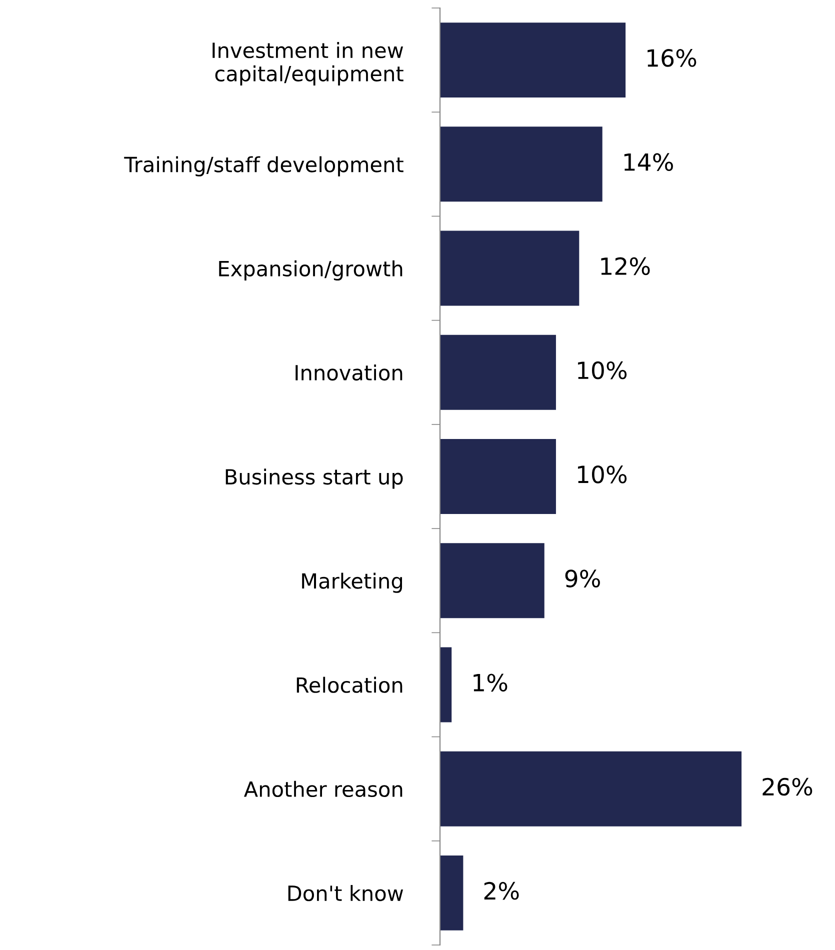  I want to click on y-tick-label: Innovation, so click(349, 372).